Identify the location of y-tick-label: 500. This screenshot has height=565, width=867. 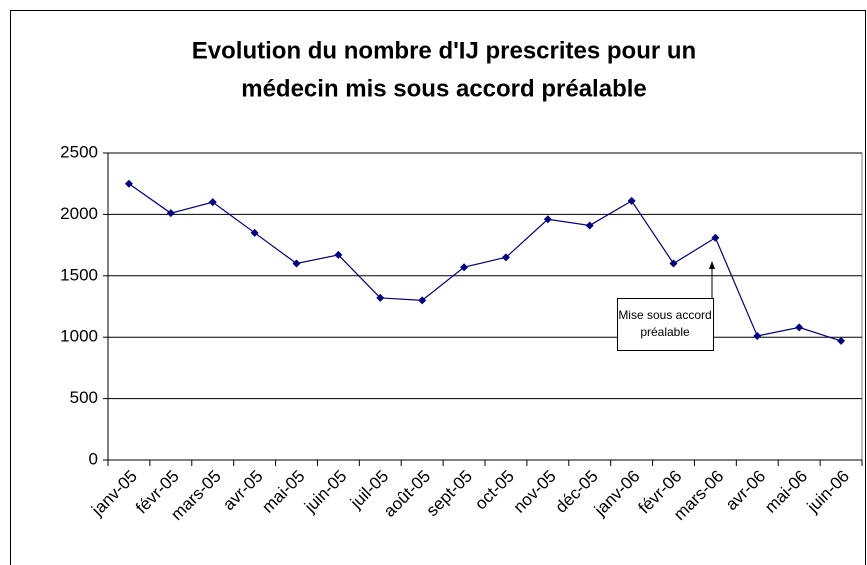
(84, 397).